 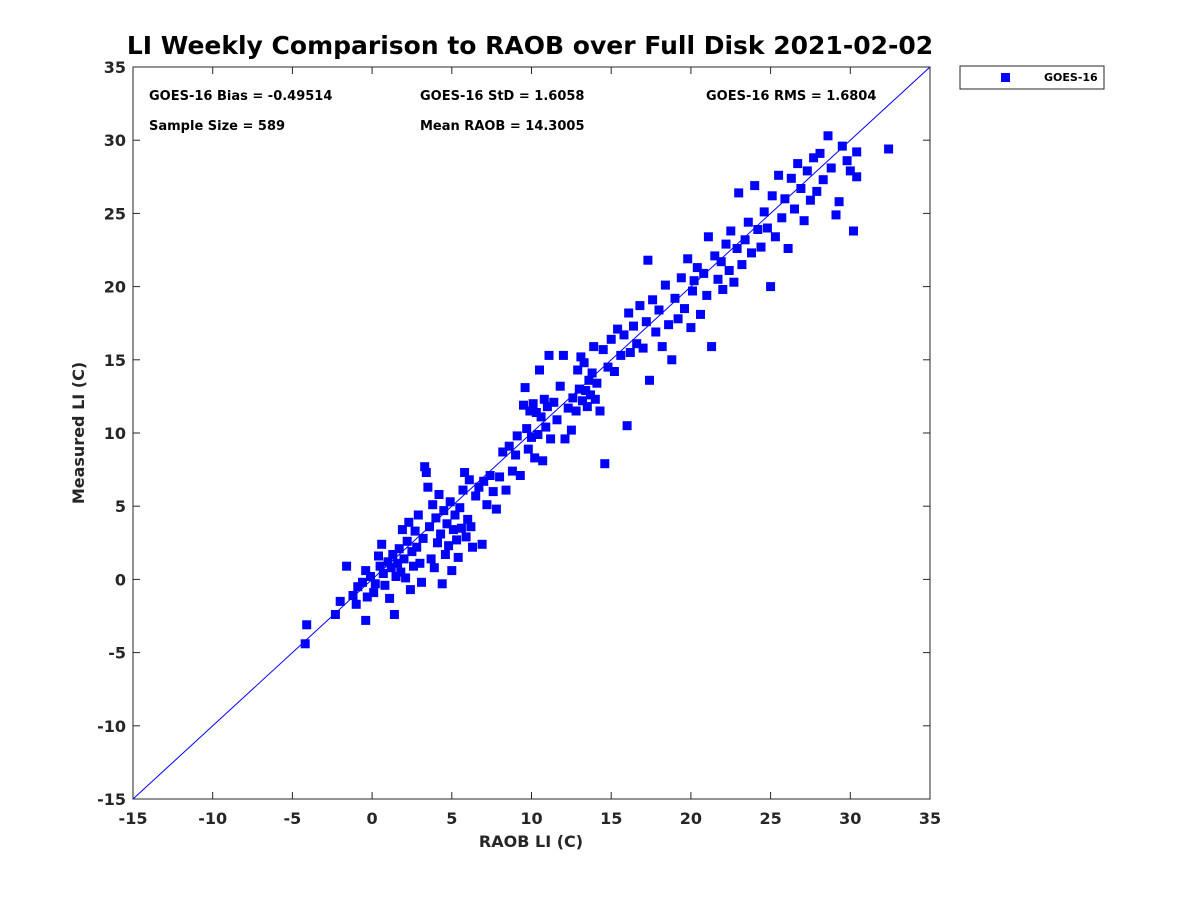 I want to click on x-axis-label: RAOB LI (C), so click(x=531, y=841).